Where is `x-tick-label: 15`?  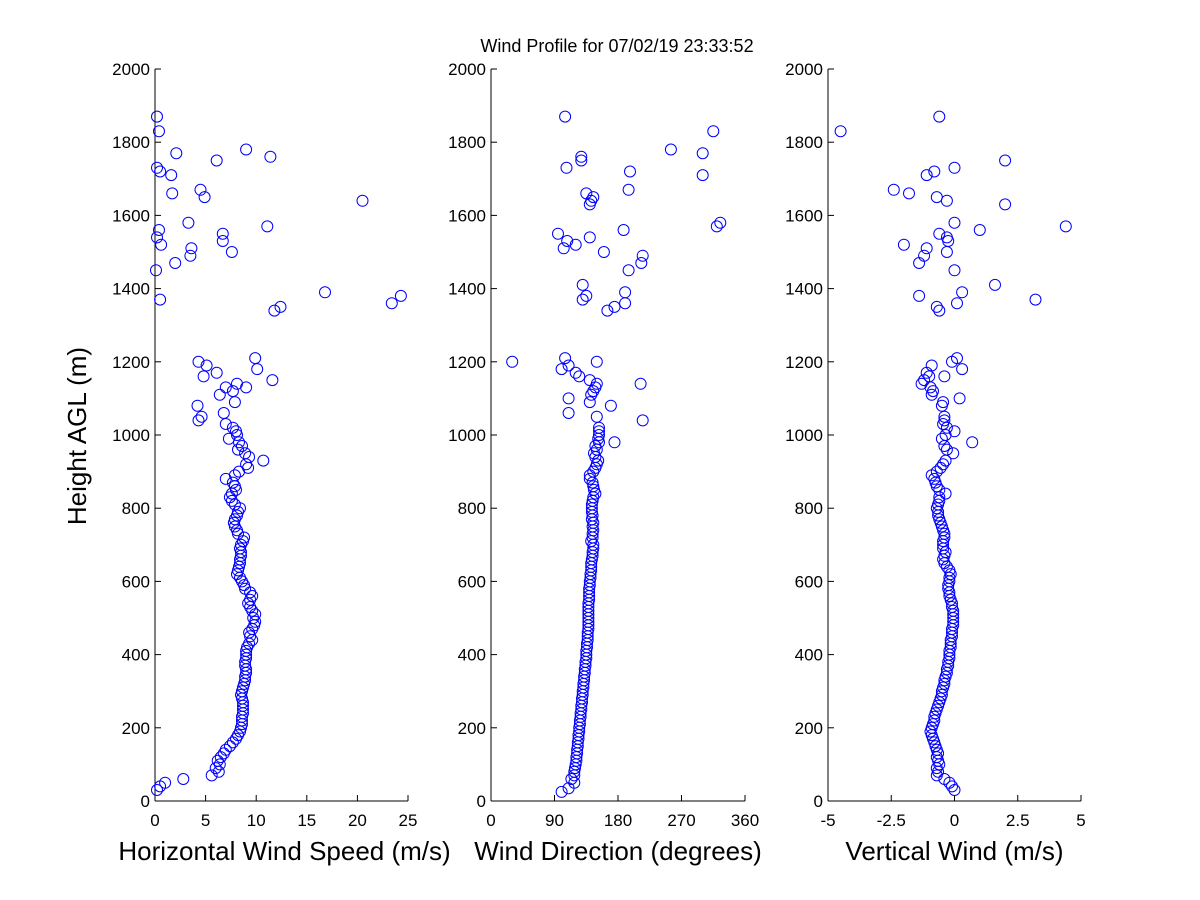 x-tick-label: 15 is located at coordinates (306, 820).